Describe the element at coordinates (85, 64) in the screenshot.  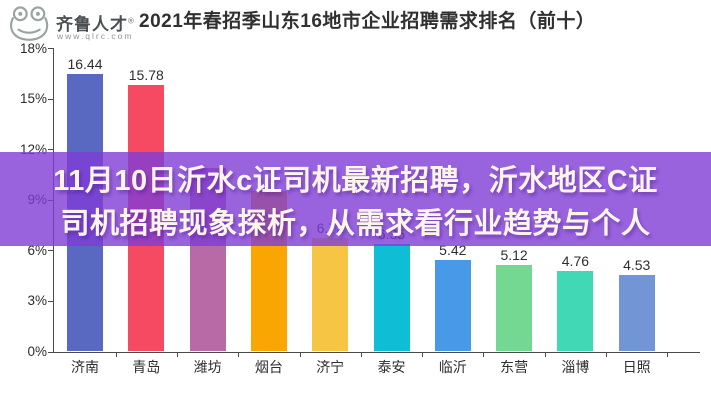
I see `bar-value-label: 16.44` at that location.